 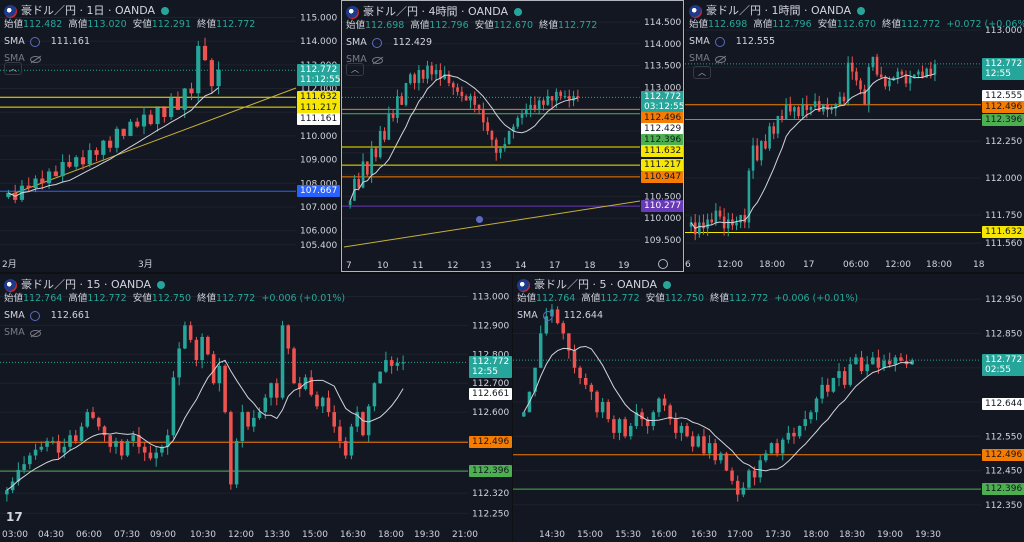 I want to click on event-marker-icon, so click(x=479, y=219).